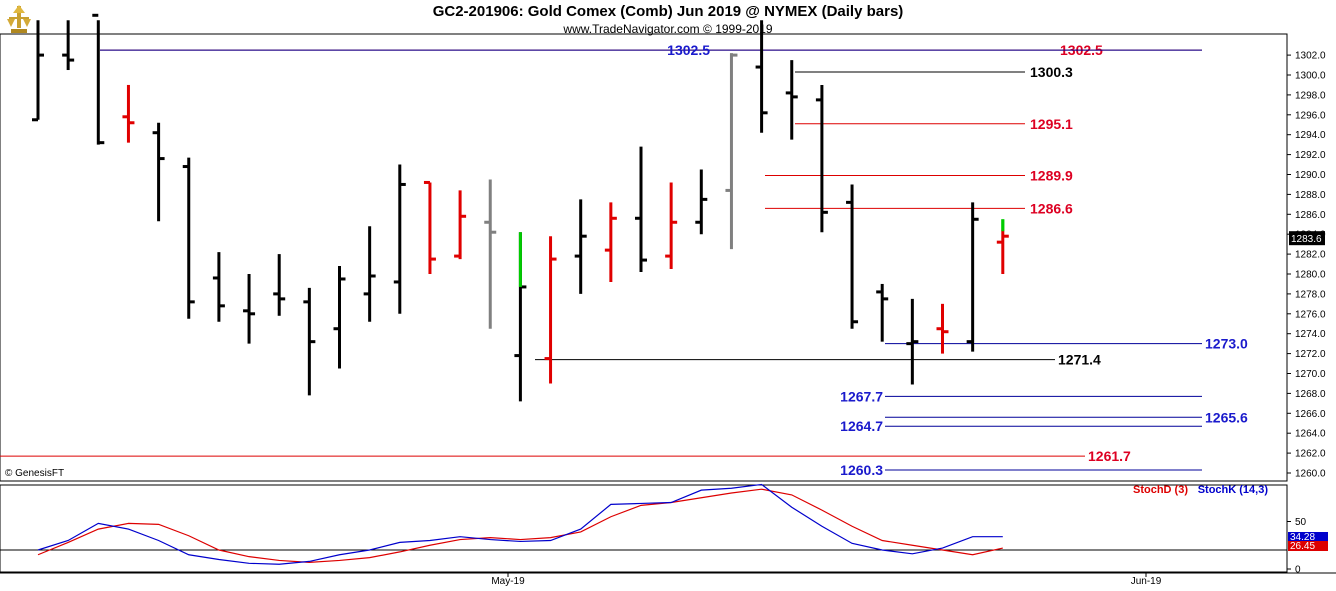  Describe the element at coordinates (1310, 76) in the screenshot. I see `y-tick-label: 1300.0` at that location.